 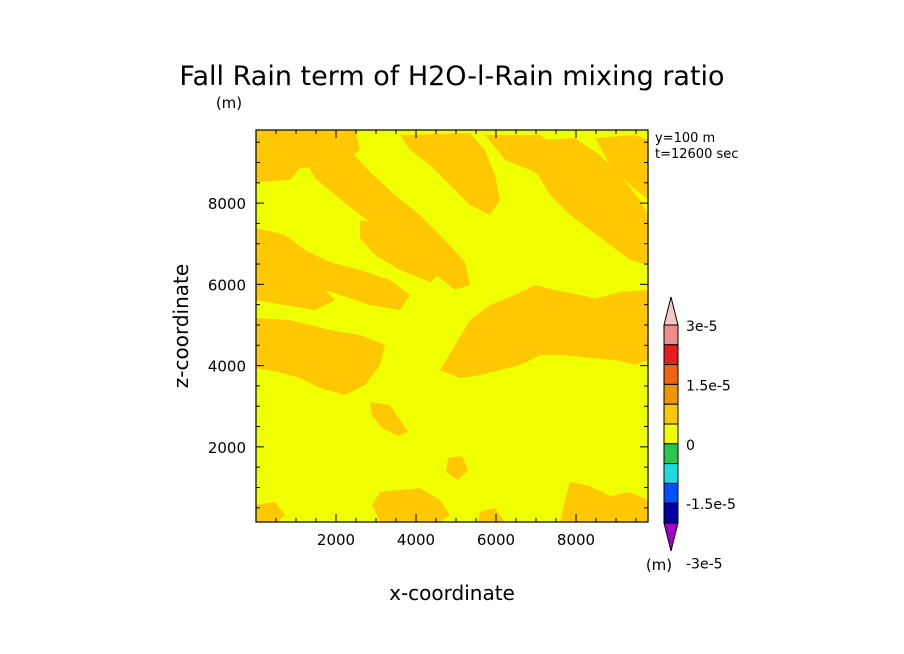 I want to click on info-line: y=100 m, so click(x=685, y=138).